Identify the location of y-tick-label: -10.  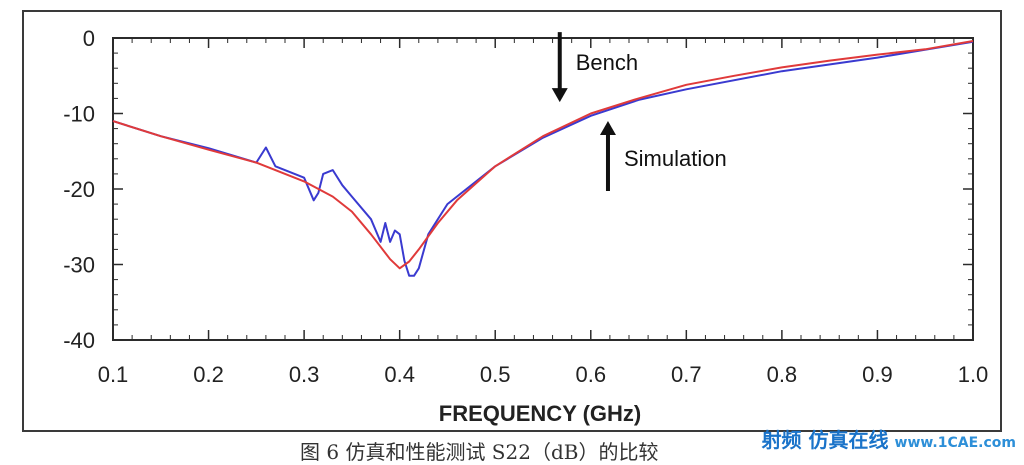
(79, 114).